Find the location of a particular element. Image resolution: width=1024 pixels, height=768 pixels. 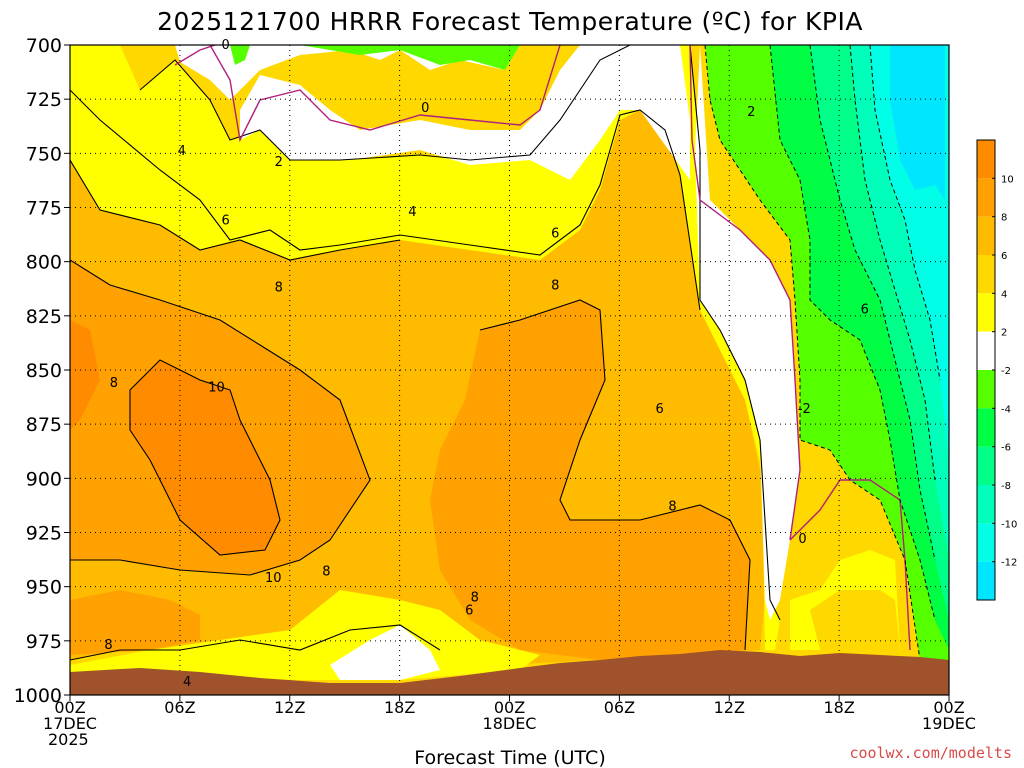

contour-label-19: 8 is located at coordinates (475, 598).